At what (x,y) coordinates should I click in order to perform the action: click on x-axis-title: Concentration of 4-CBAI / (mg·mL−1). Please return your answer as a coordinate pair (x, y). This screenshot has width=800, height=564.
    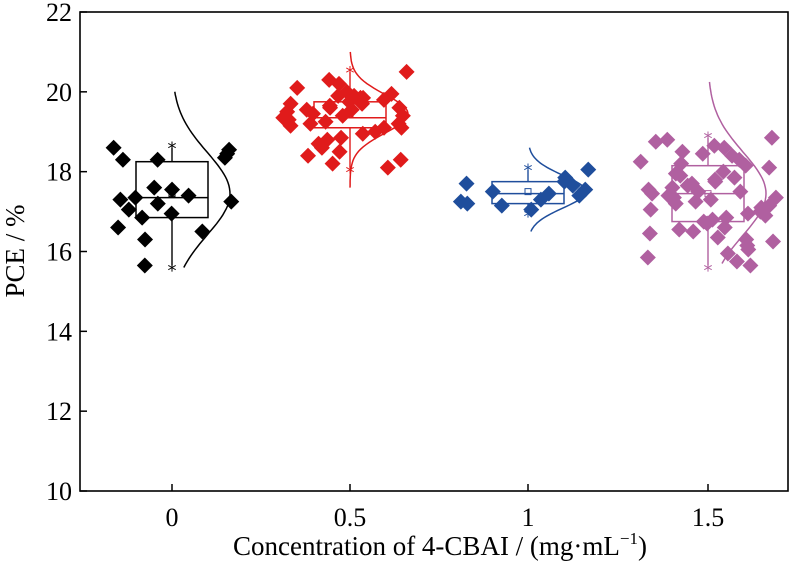
    Looking at the image, I should click on (440, 545).